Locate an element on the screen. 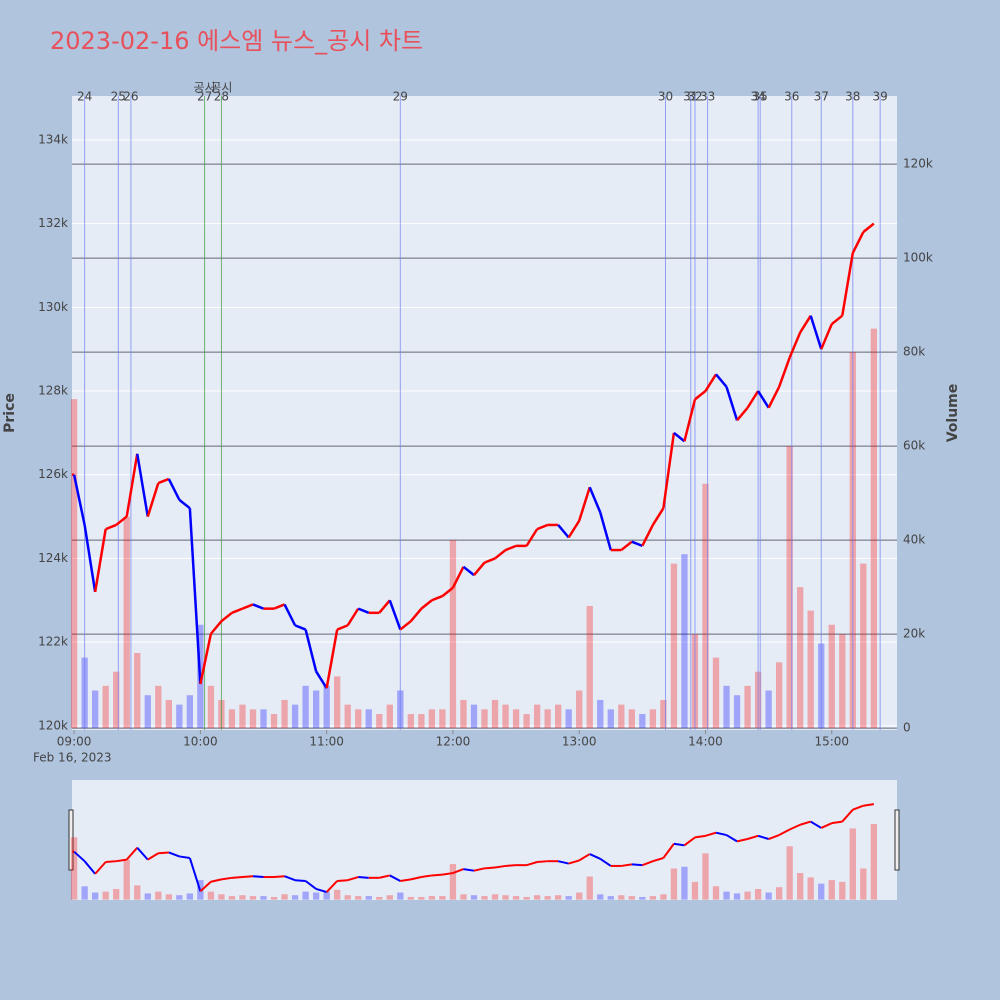 The width and height of the screenshot is (1000, 1000). event-label: 30 is located at coordinates (665, 97).